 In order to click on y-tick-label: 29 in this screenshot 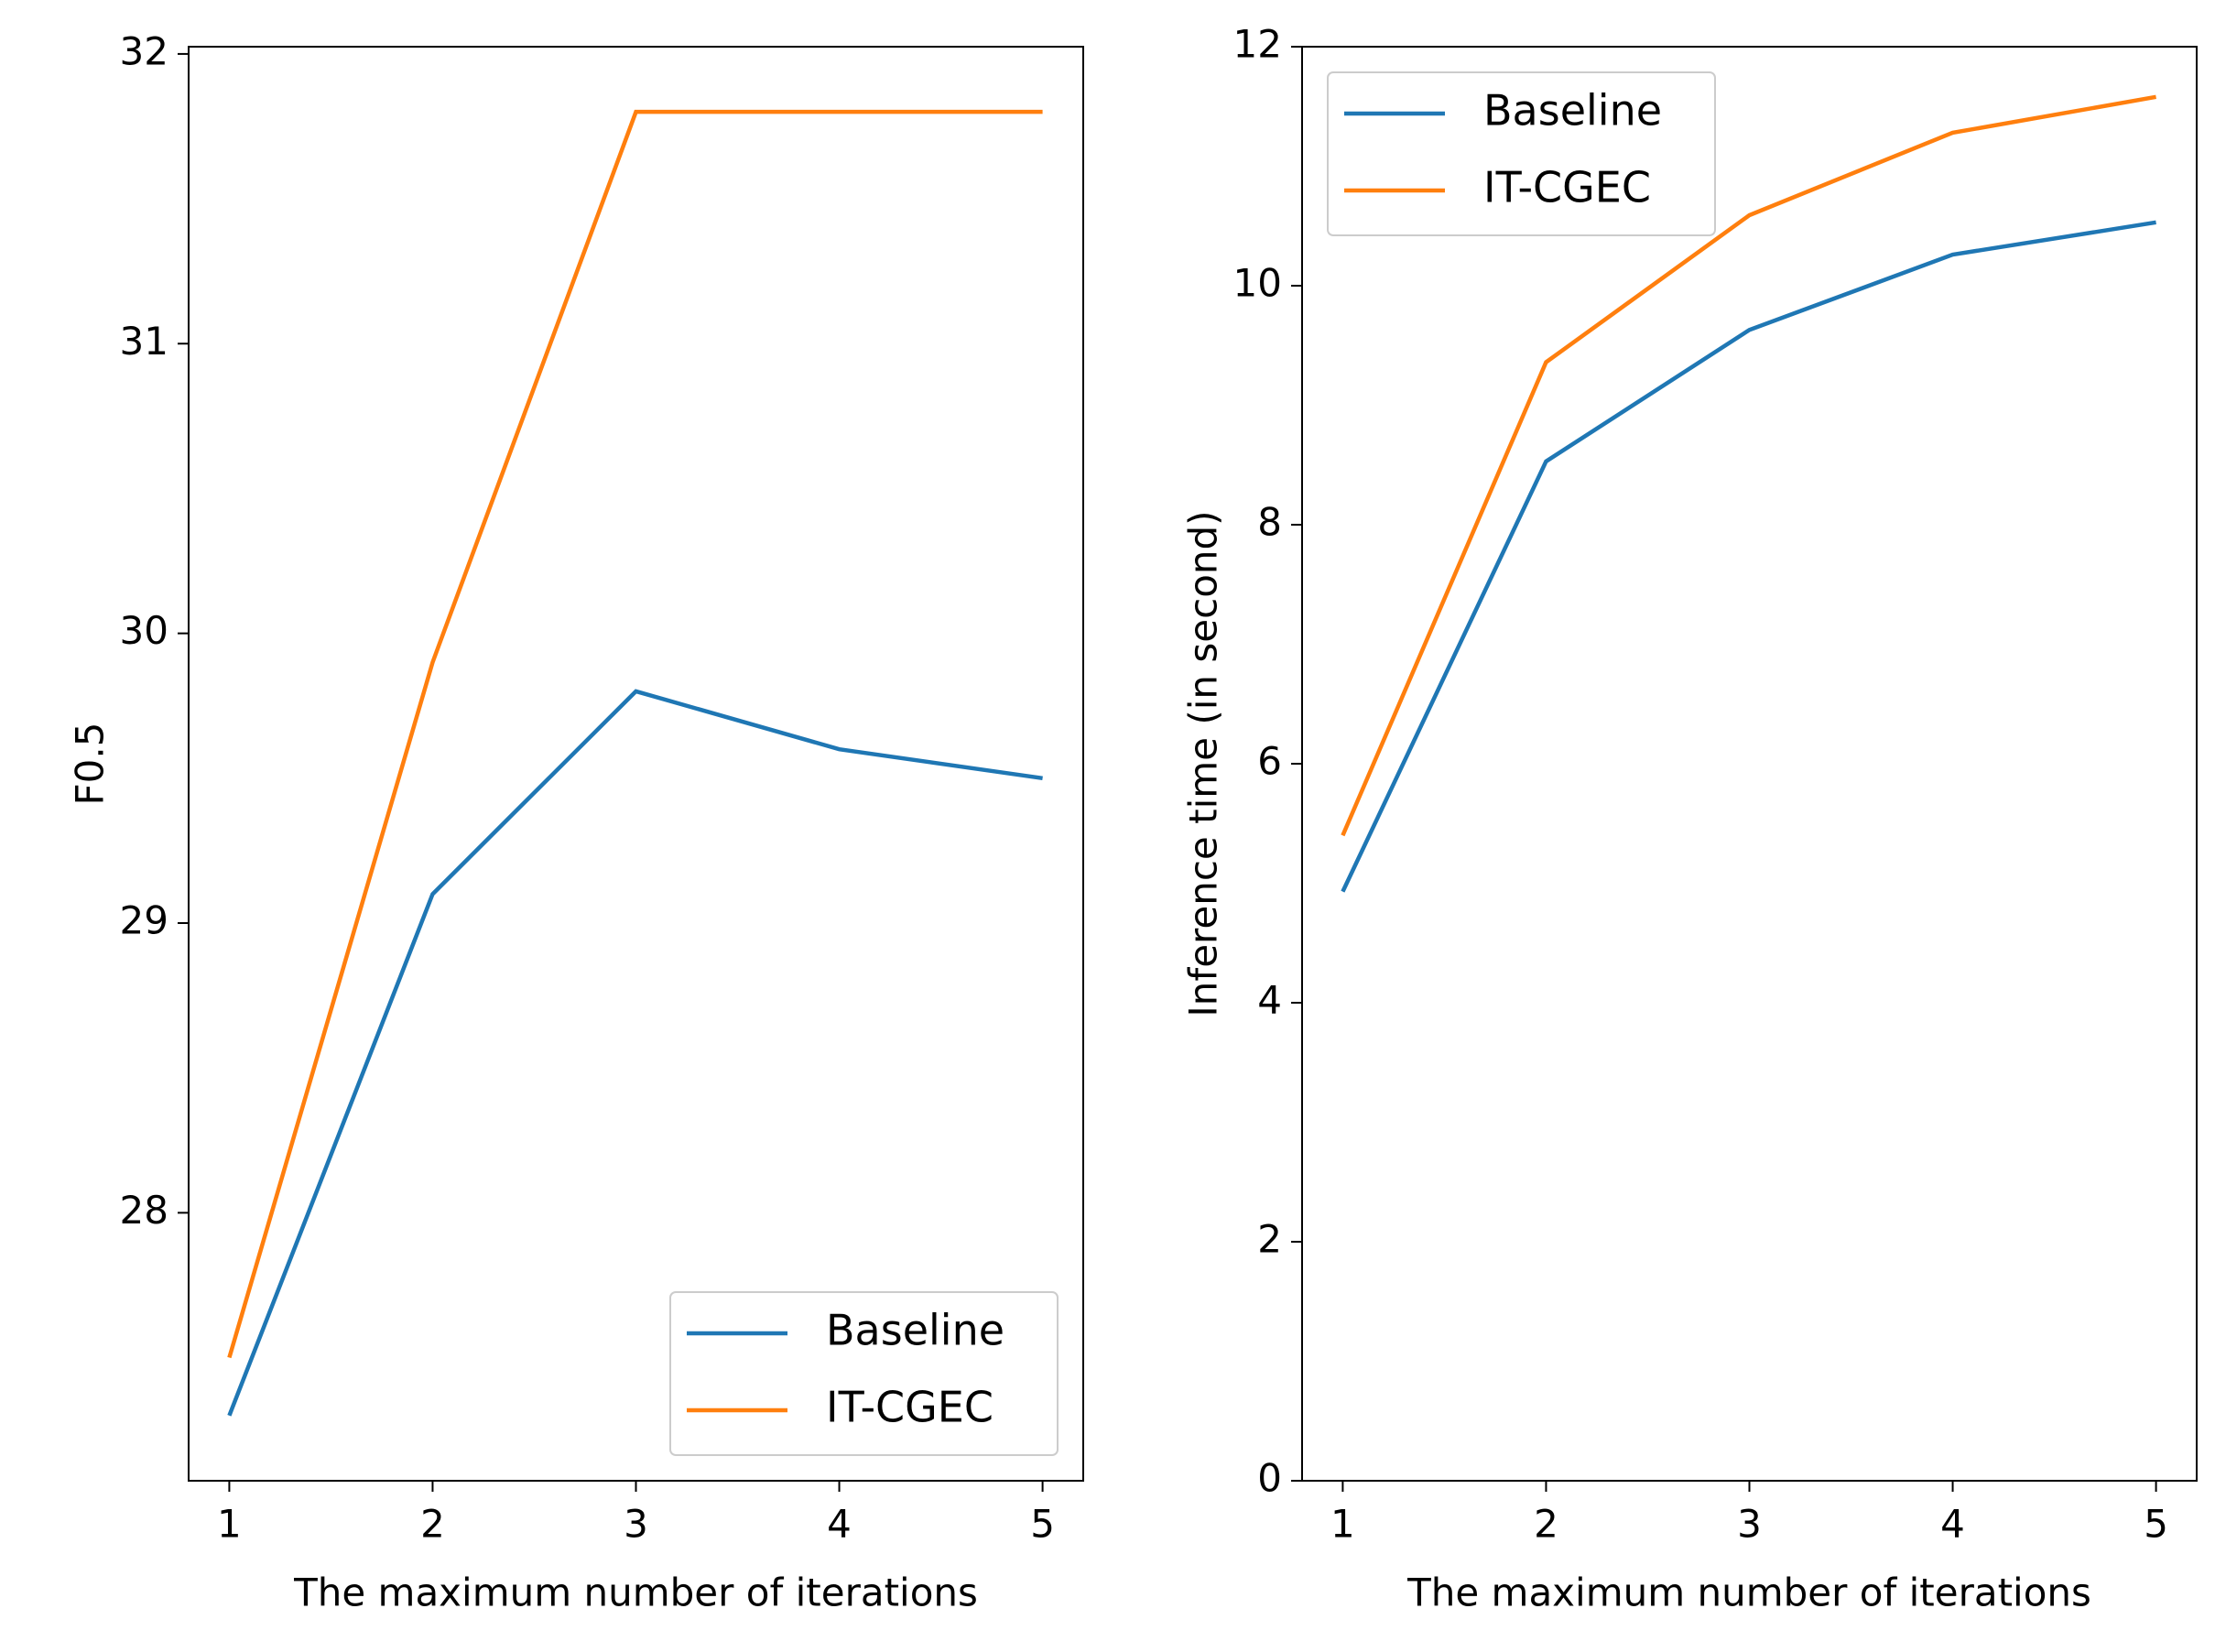, I will do `click(144, 921)`.